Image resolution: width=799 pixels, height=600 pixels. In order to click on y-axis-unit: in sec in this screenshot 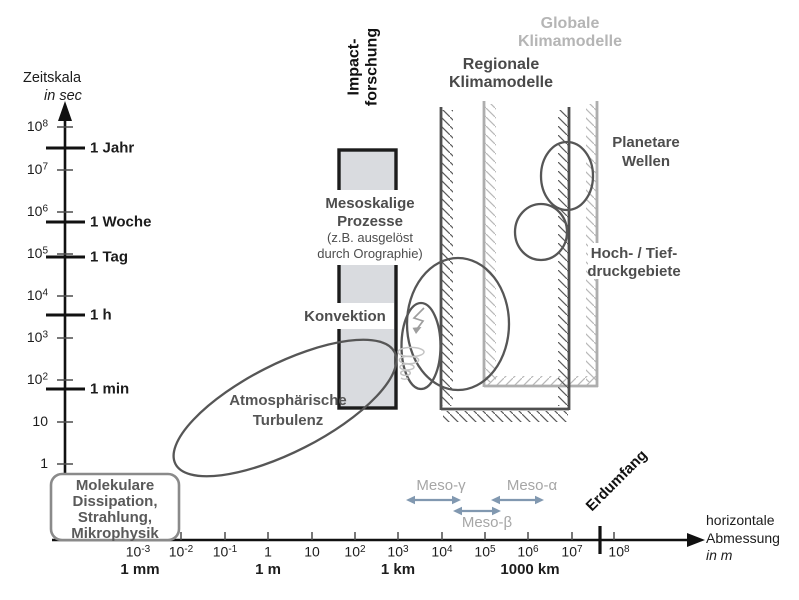, I will do `click(63, 96)`.